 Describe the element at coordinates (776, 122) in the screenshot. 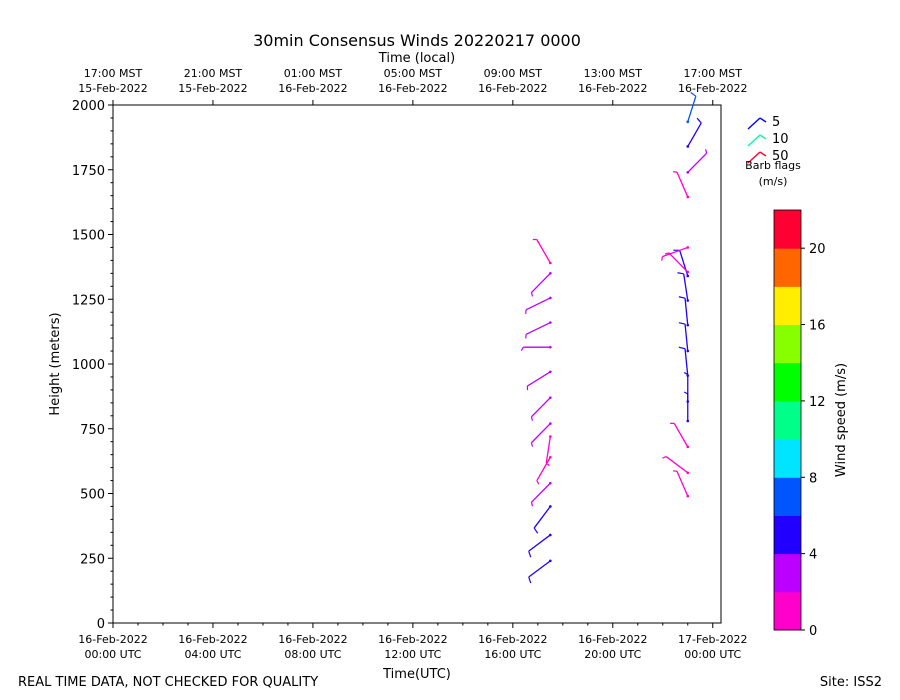

I see `legend-label: 5` at that location.